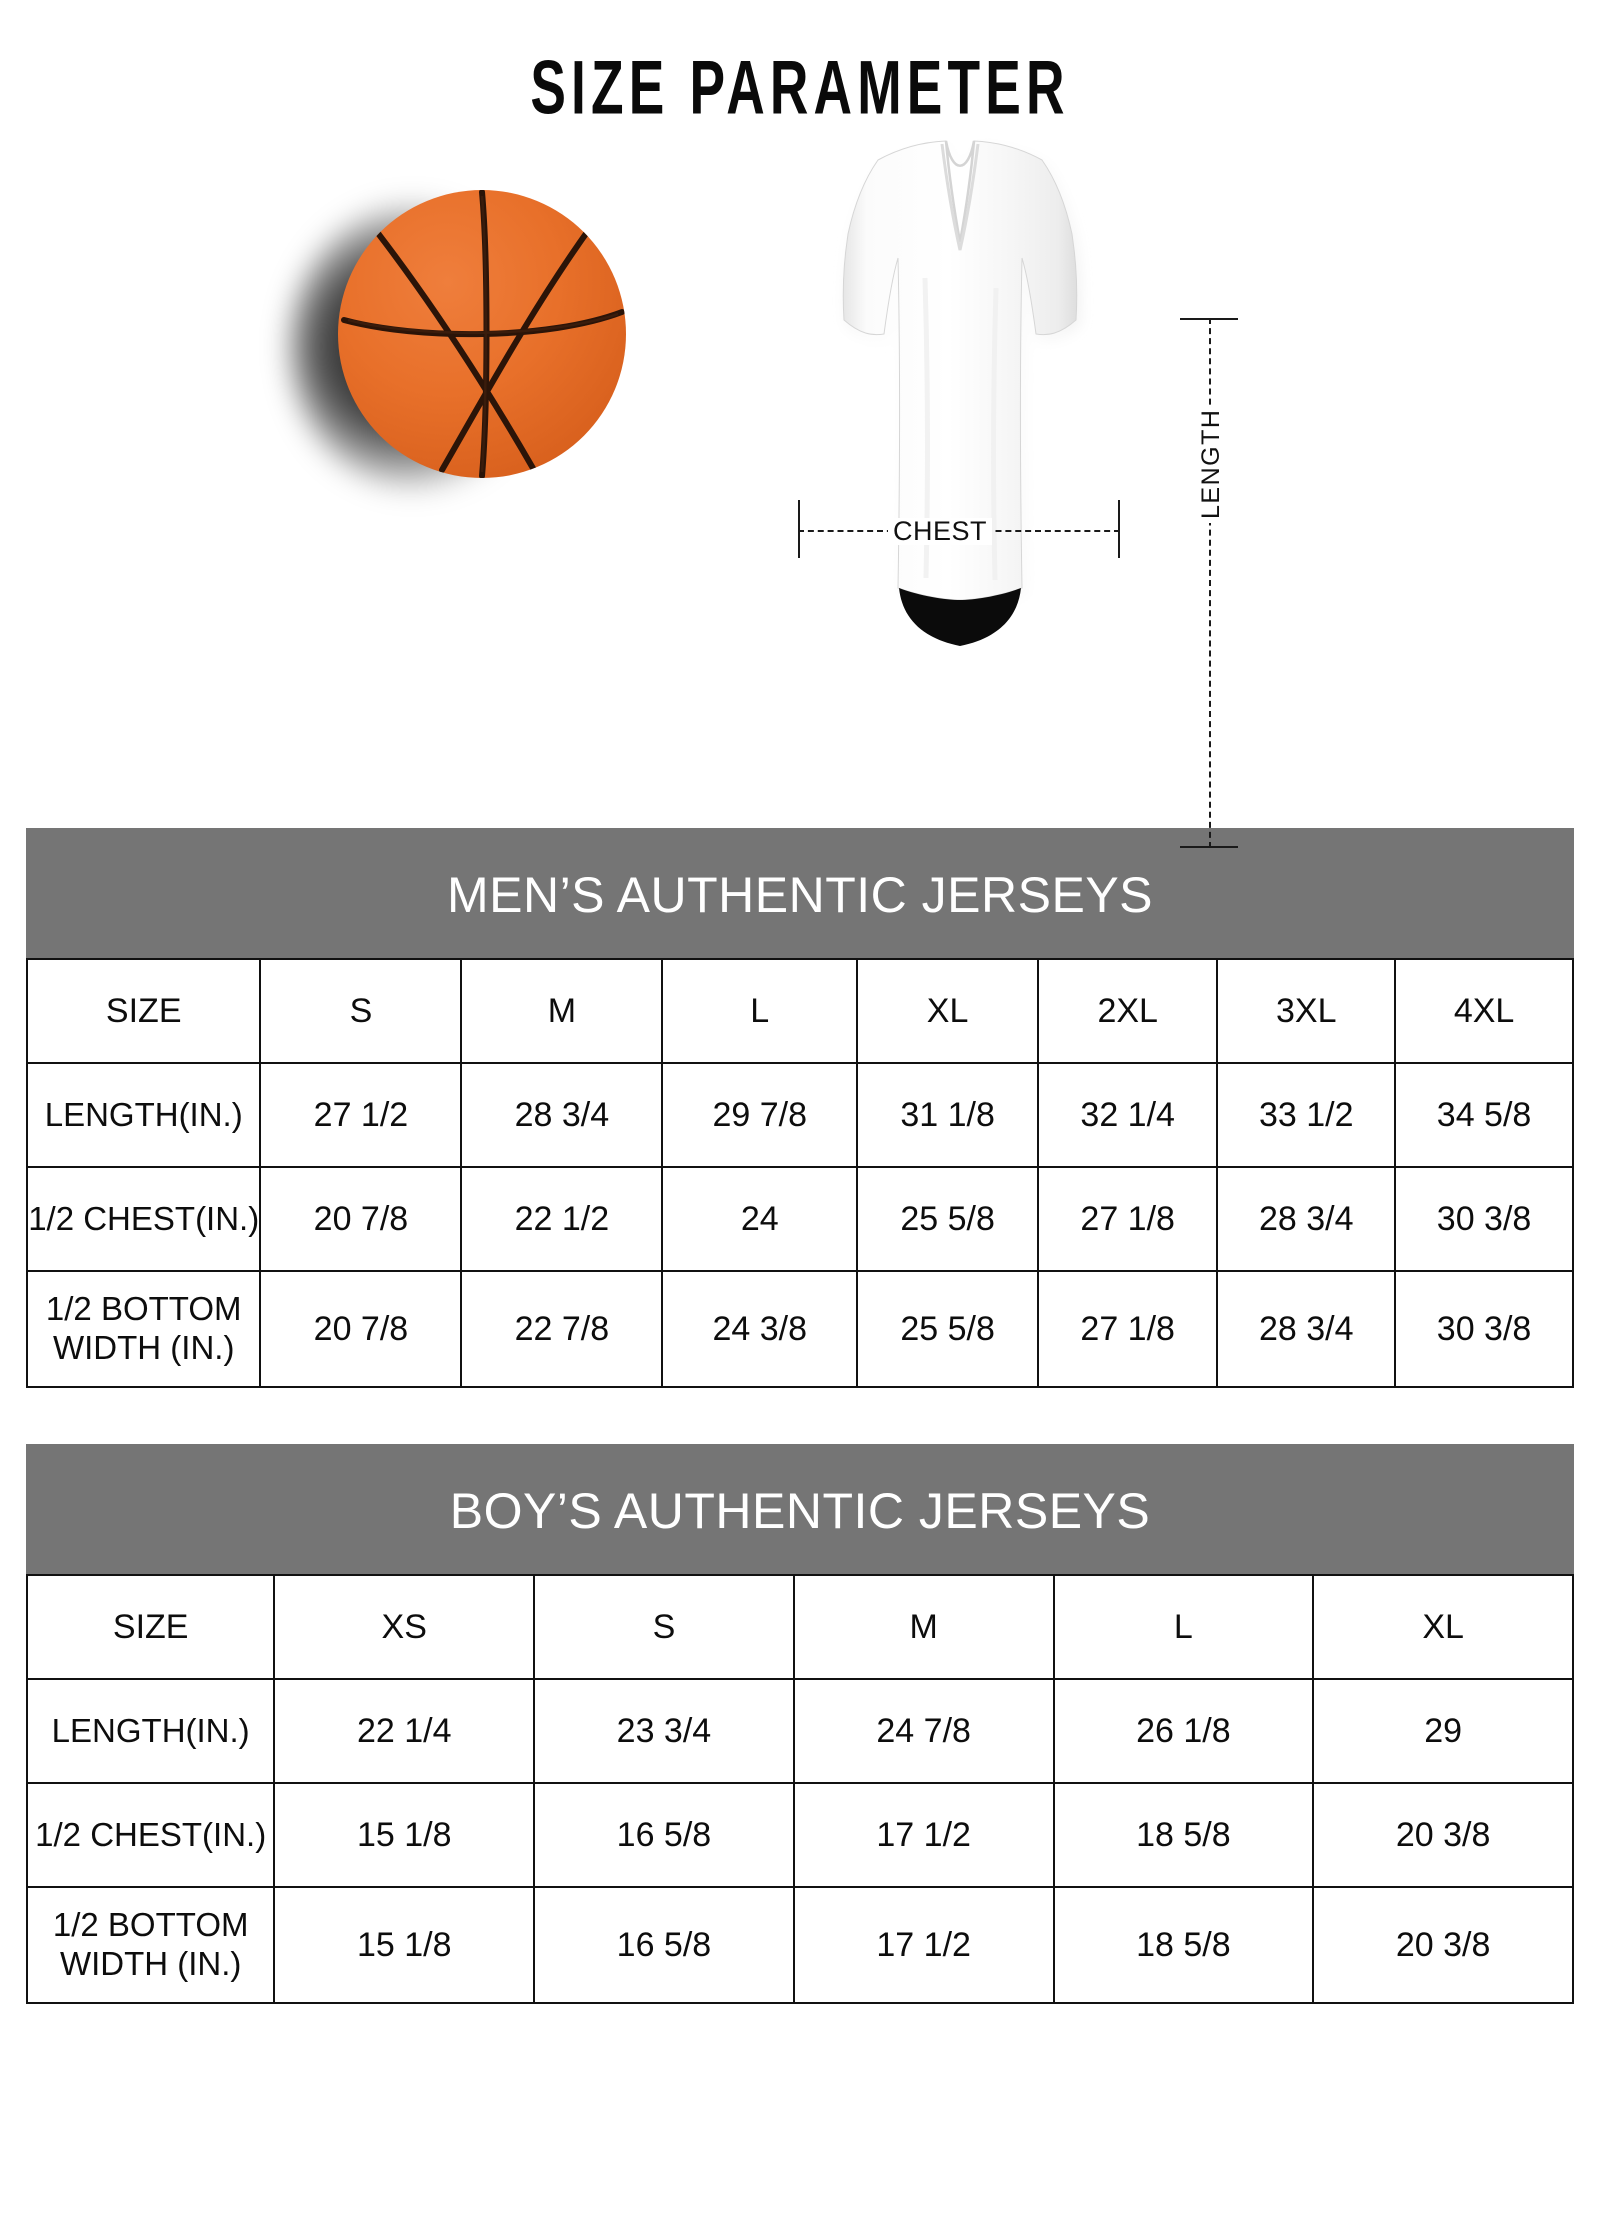 Image resolution: width=1600 pixels, height=2233 pixels. I want to click on length-label: LENGTH, so click(1211, 463).